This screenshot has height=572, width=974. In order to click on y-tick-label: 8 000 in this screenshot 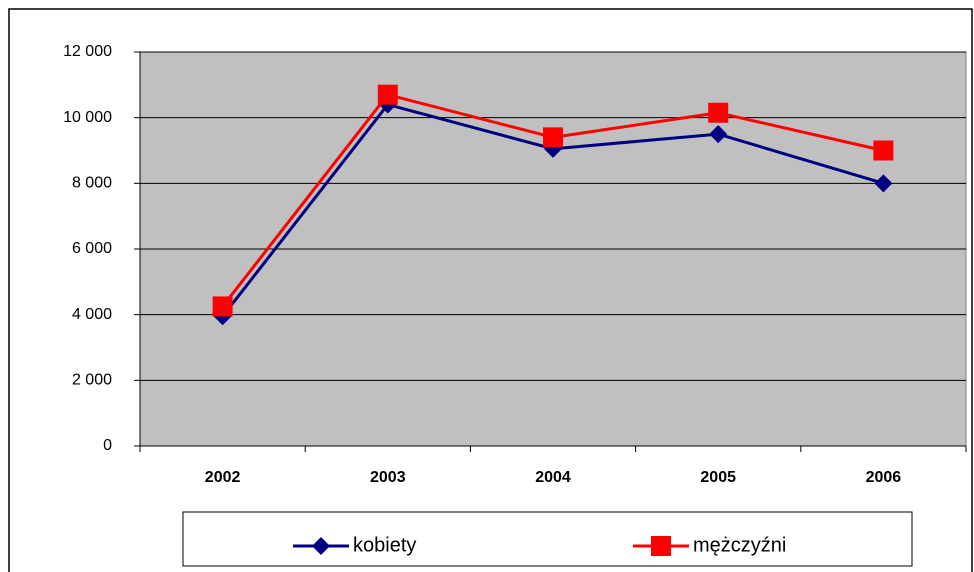, I will do `click(92, 183)`.